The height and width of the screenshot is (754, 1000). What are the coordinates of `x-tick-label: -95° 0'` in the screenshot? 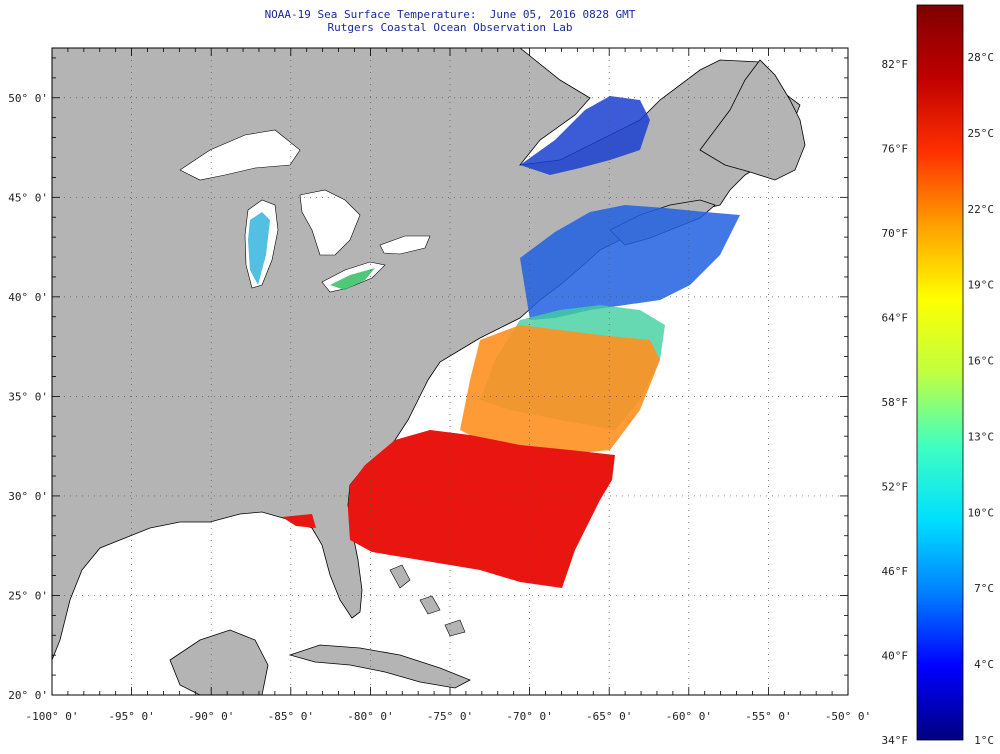 It's located at (131, 716).